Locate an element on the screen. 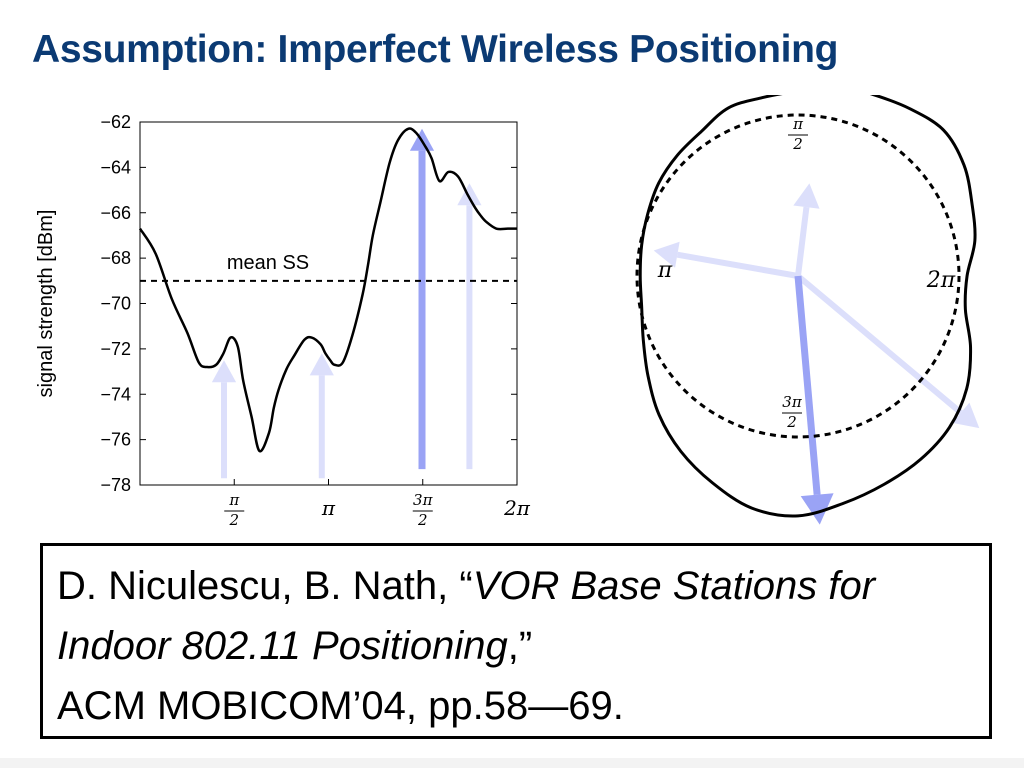 The height and width of the screenshot is (768, 1024). polar-arrow-3-head is located at coordinates (817, 509).